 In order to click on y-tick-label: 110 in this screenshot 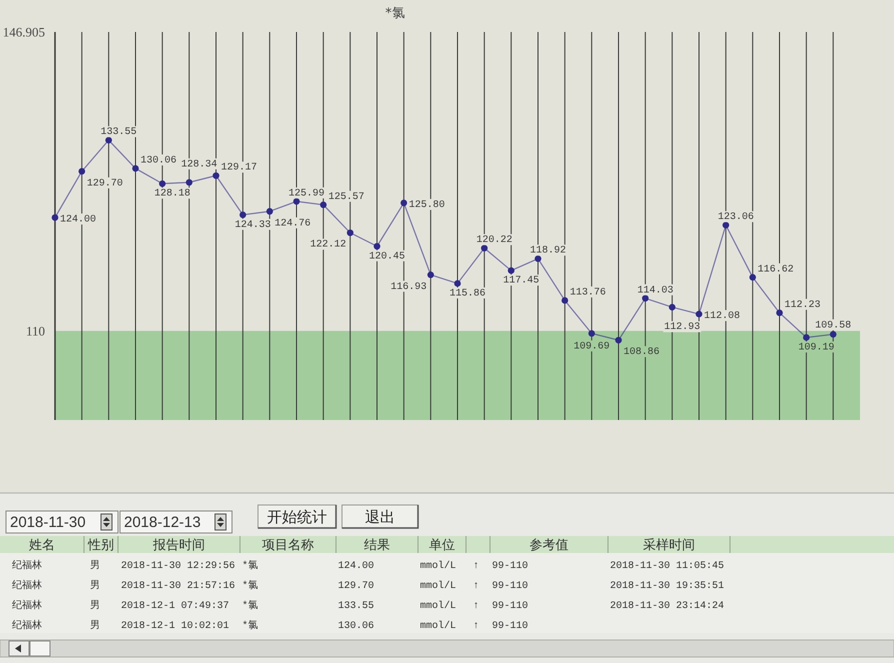, I will do `click(35, 330)`.